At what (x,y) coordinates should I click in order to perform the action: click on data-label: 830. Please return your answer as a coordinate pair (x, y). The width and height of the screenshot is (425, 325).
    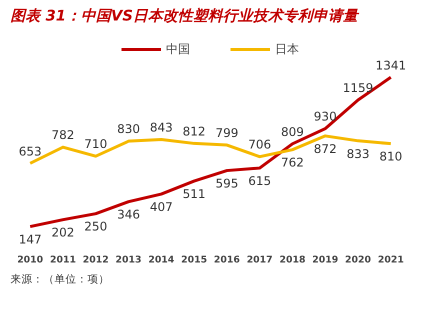
    Looking at the image, I should click on (128, 129).